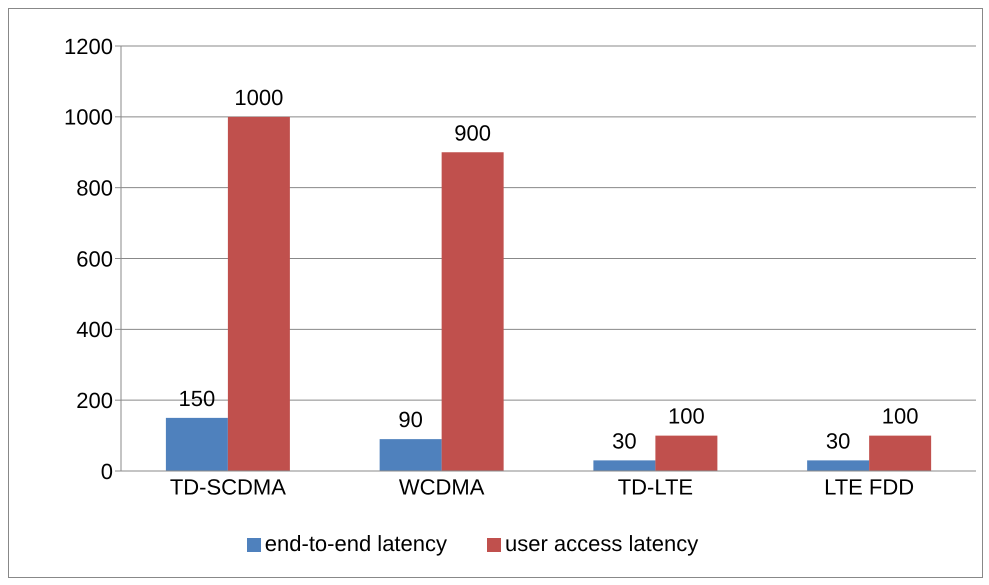 The image size is (989, 585). Describe the element at coordinates (94, 400) in the screenshot. I see `y-tick-label: 200` at that location.